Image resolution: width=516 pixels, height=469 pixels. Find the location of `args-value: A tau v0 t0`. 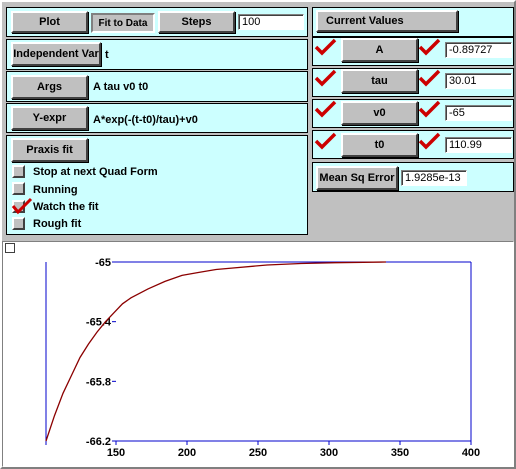

args-value: A tau v0 t0 is located at coordinates (121, 87).